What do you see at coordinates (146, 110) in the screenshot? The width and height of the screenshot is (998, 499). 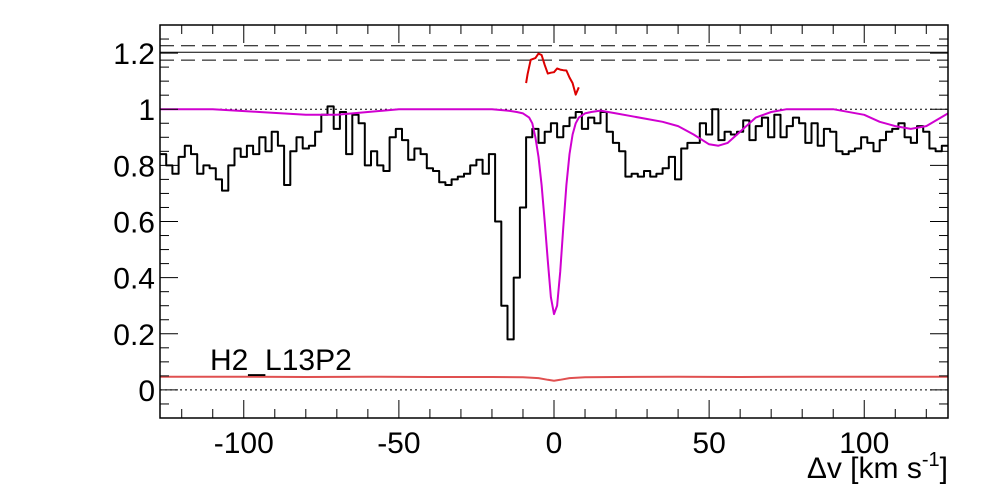 I see `y-tick-label: 1` at bounding box center [146, 110].